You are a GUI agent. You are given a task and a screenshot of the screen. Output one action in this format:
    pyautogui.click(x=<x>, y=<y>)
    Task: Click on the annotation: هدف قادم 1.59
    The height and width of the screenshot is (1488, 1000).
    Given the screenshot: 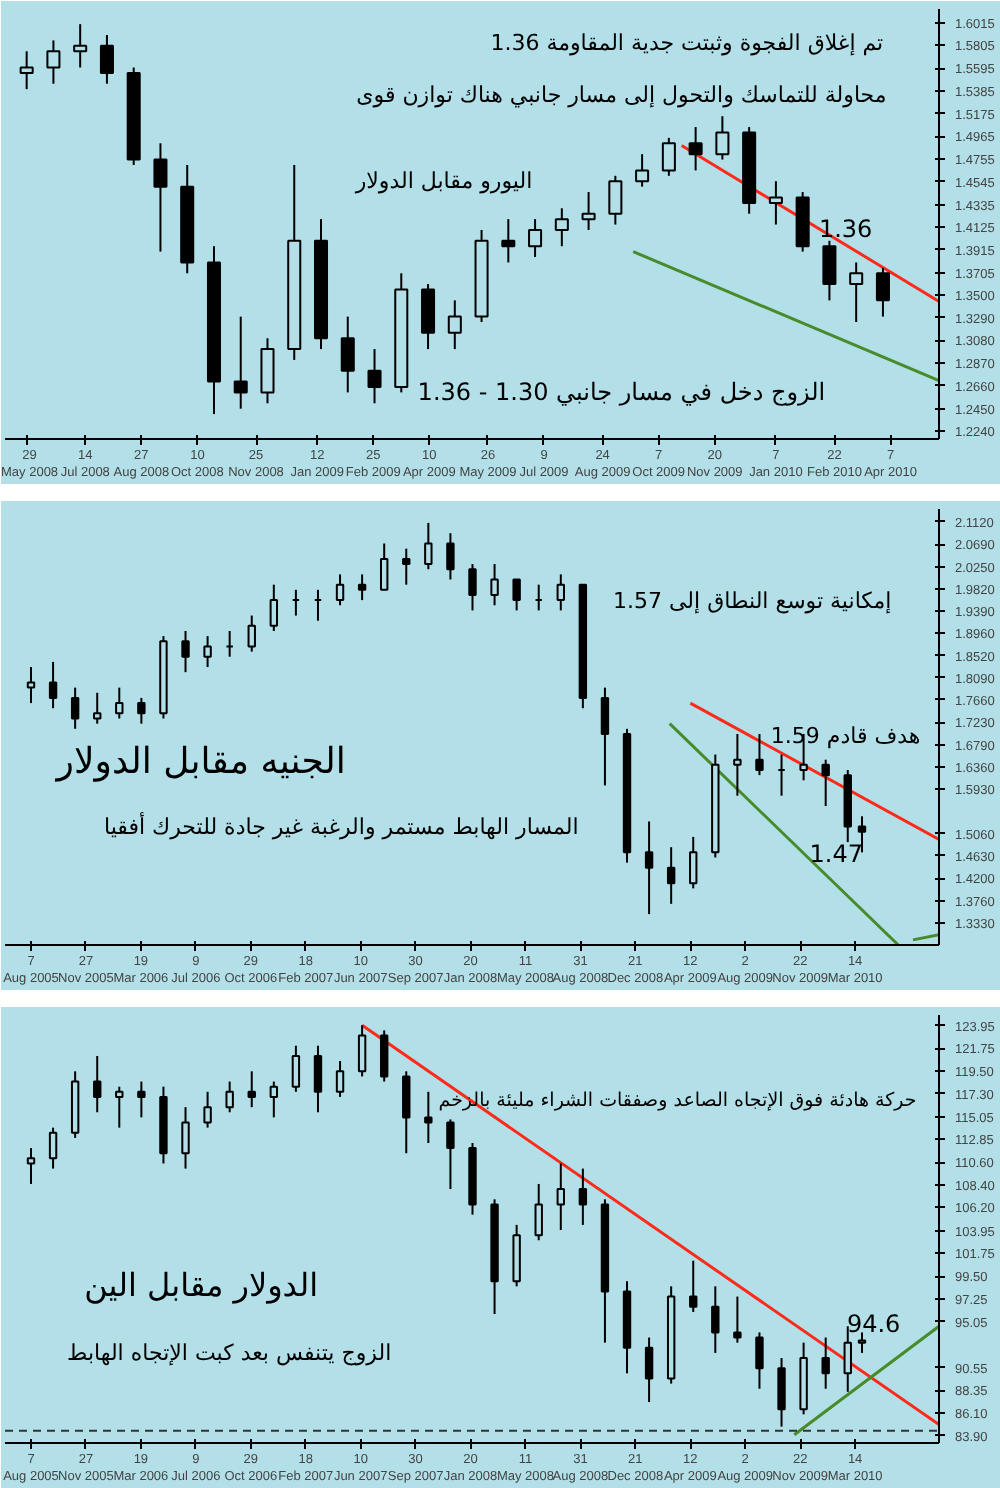 What is the action you would take?
    pyautogui.click(x=845, y=735)
    